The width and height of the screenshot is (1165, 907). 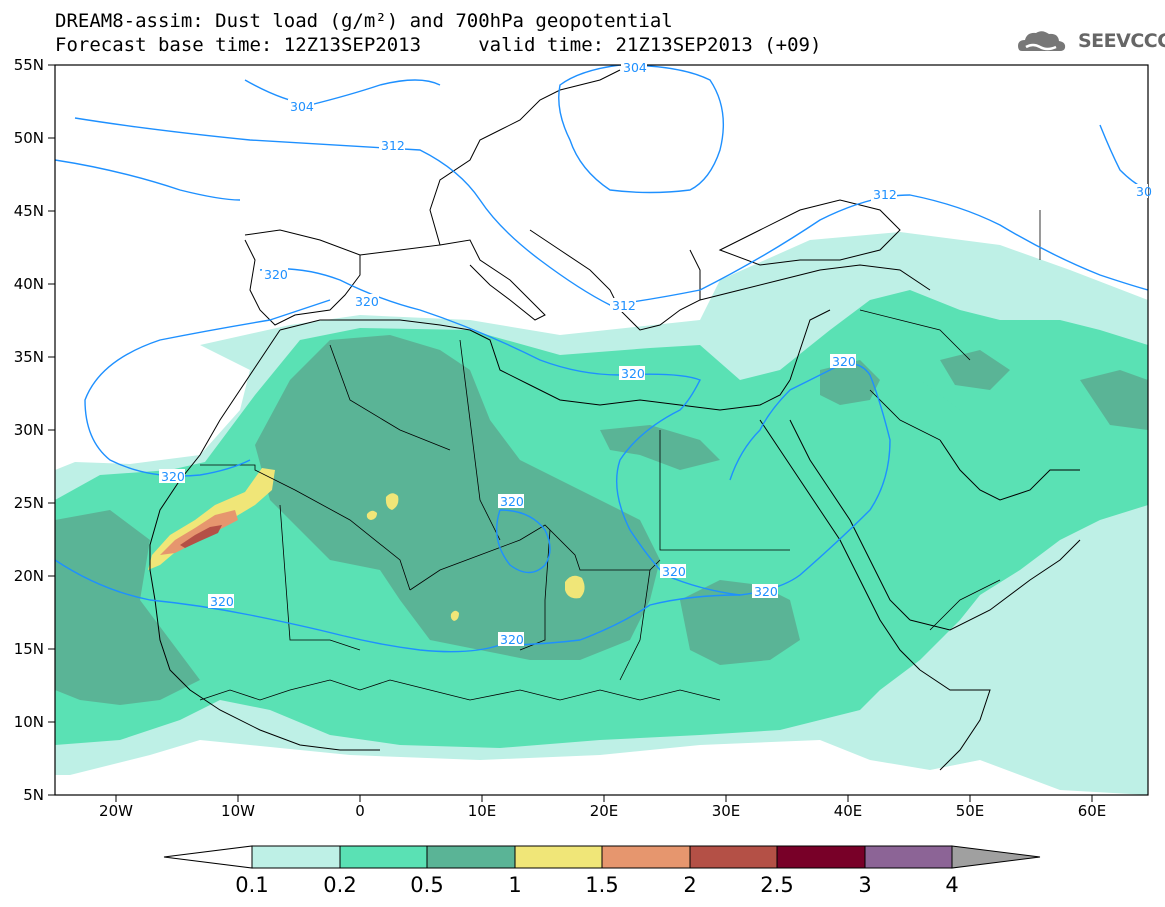 What do you see at coordinates (604, 798) in the screenshot?
I see `lon-ticks` at bounding box center [604, 798].